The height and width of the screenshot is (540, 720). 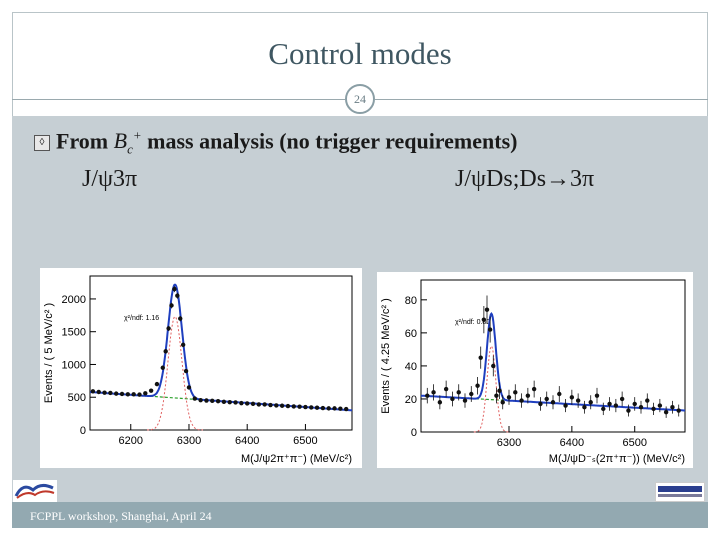 I want to click on fit-annotation: χ²/ndf: 1.16, so click(x=141, y=318).